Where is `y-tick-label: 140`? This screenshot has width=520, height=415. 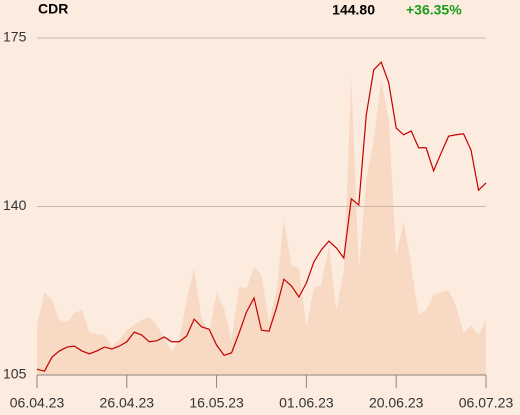
y-tick-label: 140 is located at coordinates (15, 205).